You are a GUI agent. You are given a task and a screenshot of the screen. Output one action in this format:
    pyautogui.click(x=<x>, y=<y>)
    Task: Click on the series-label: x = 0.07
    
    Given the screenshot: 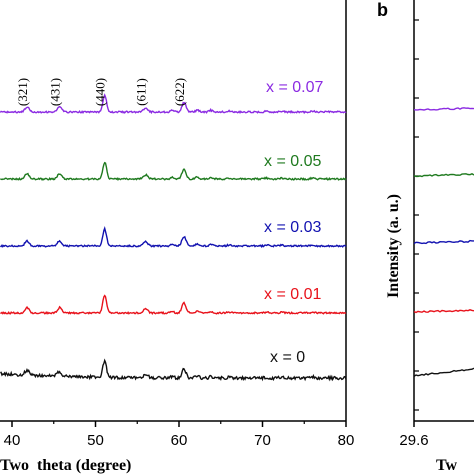 What is the action you would take?
    pyautogui.click(x=294, y=87)
    